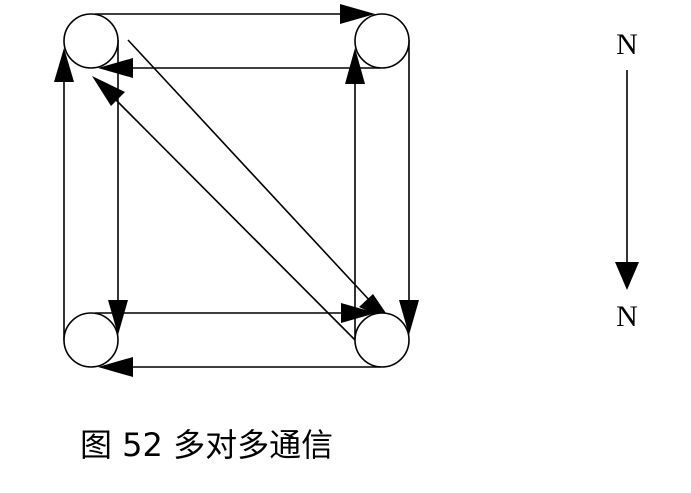 This screenshot has height=493, width=691. Describe the element at coordinates (358, 313) in the screenshot. I see `arrowhead-bottom-right` at that location.